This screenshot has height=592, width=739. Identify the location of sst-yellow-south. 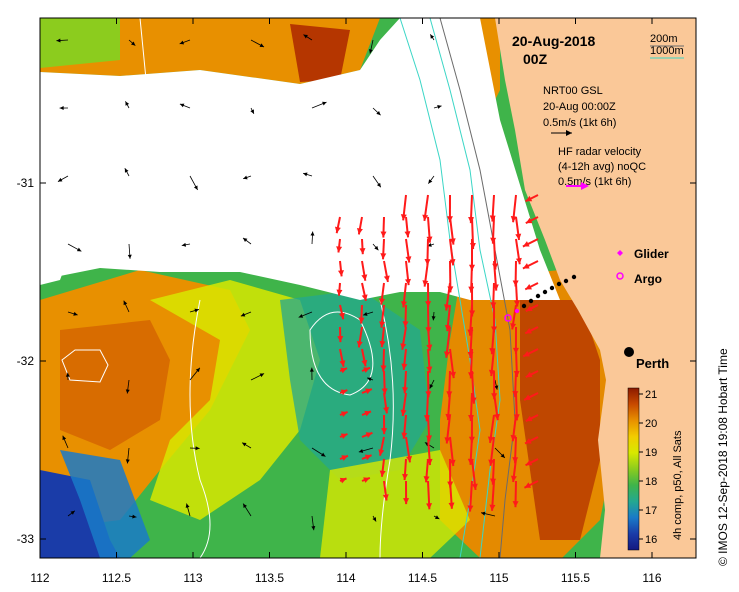
(395, 504).